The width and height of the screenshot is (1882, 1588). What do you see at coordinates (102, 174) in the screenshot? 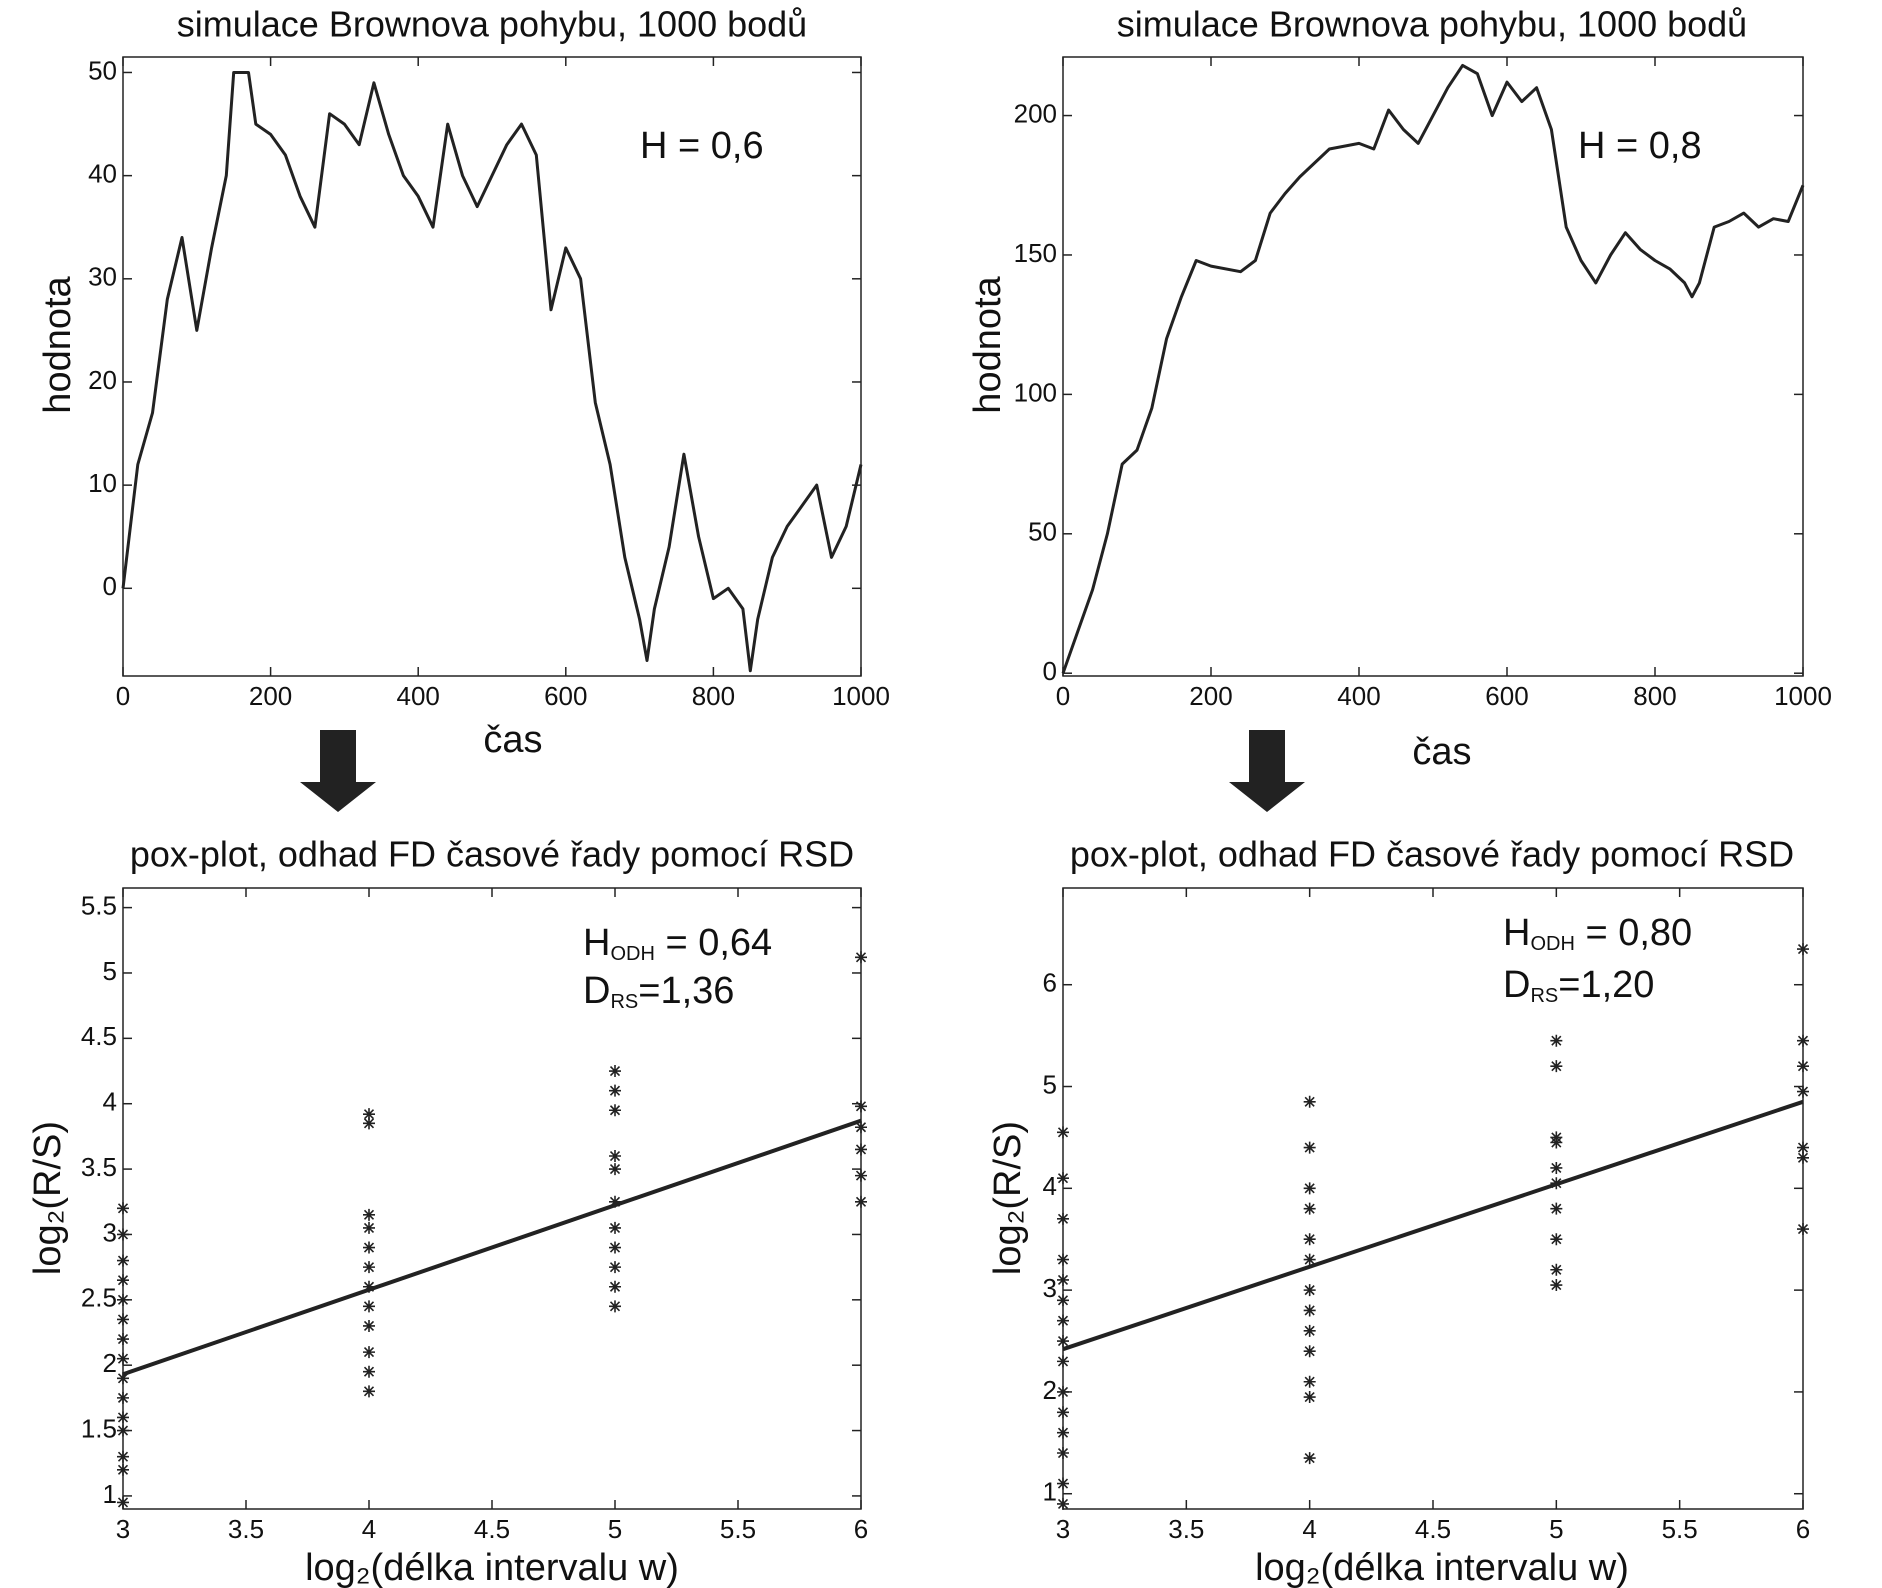
I see `y-tick-label: 40` at bounding box center [102, 174].